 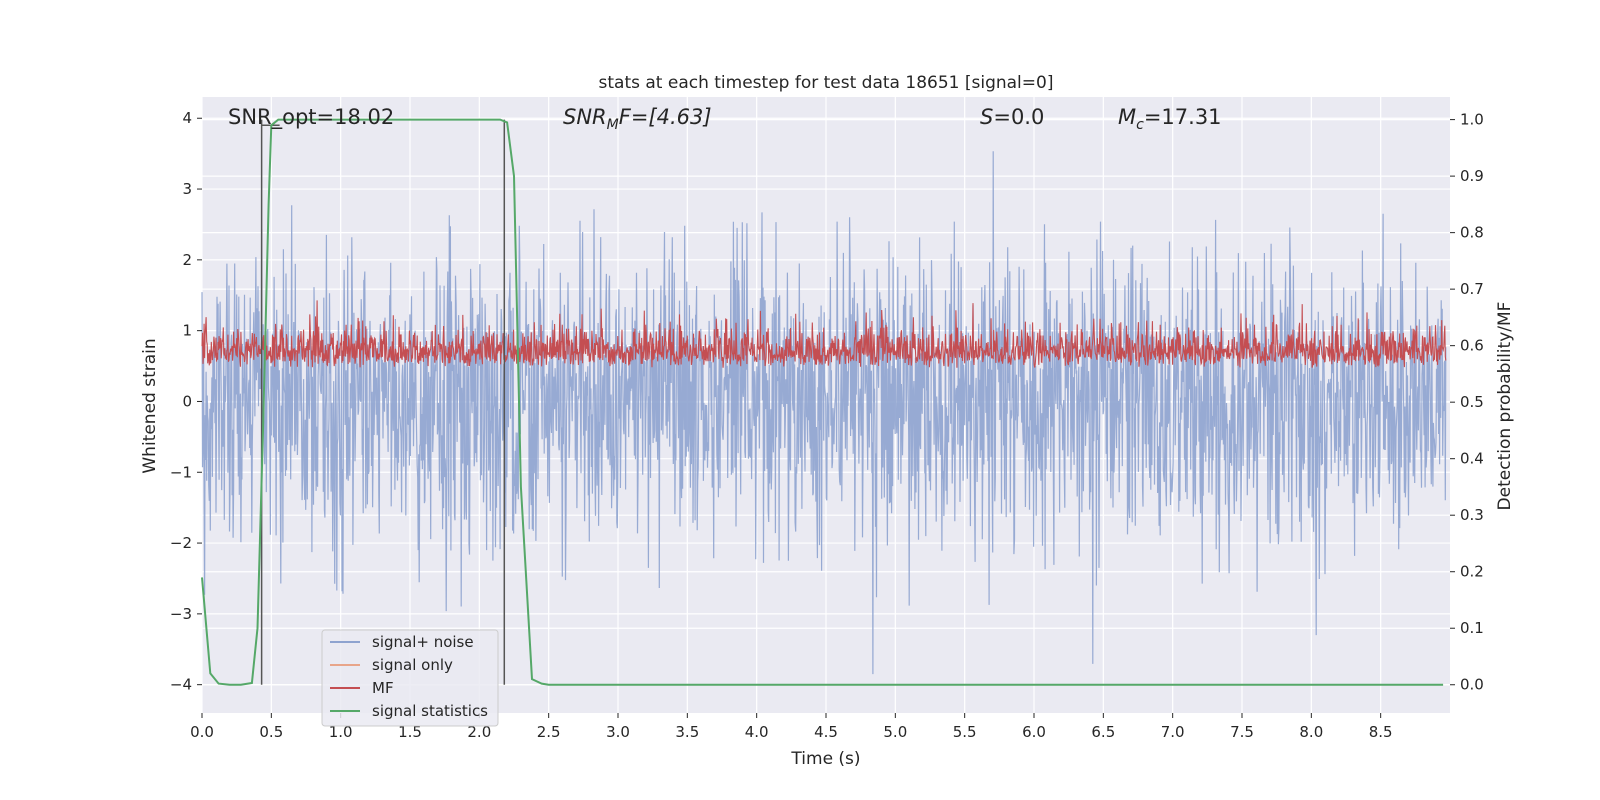 What do you see at coordinates (181, 472) in the screenshot?
I see `y-tick-label-left-5: −1` at bounding box center [181, 472].